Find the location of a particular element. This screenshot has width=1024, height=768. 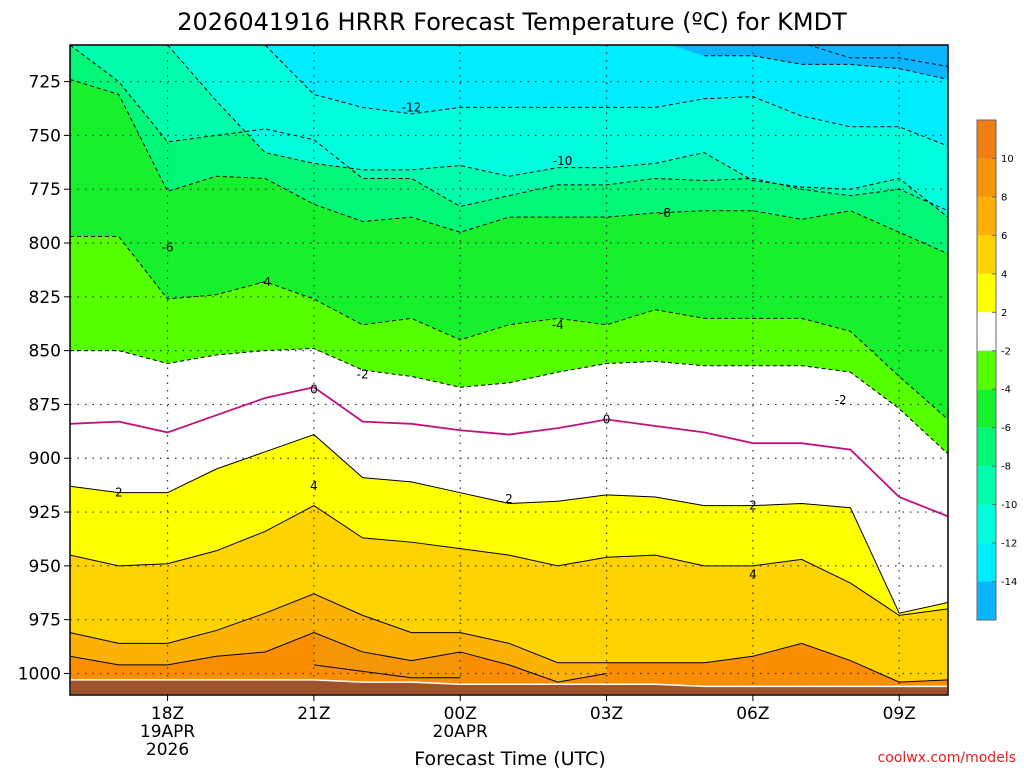

legend-label: -4 is located at coordinates (1006, 390).